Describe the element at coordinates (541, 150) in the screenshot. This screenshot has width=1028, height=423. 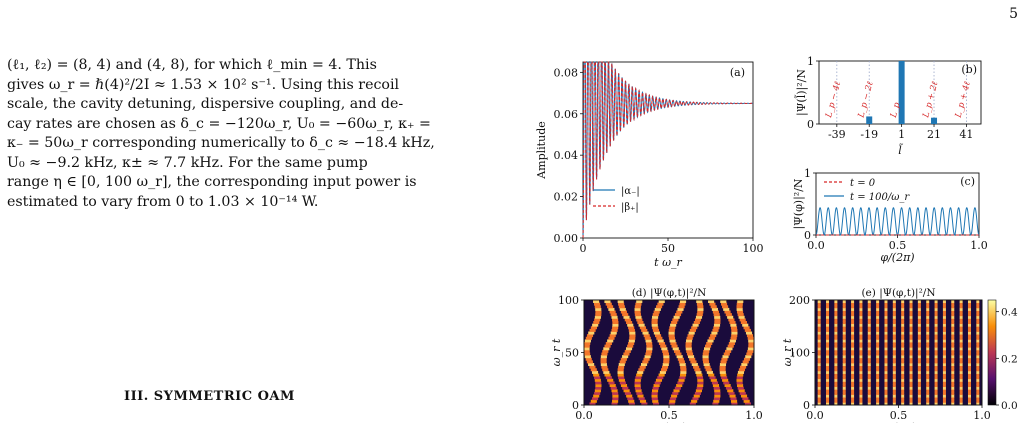
I see `y-axis-label: Amplitude` at that location.